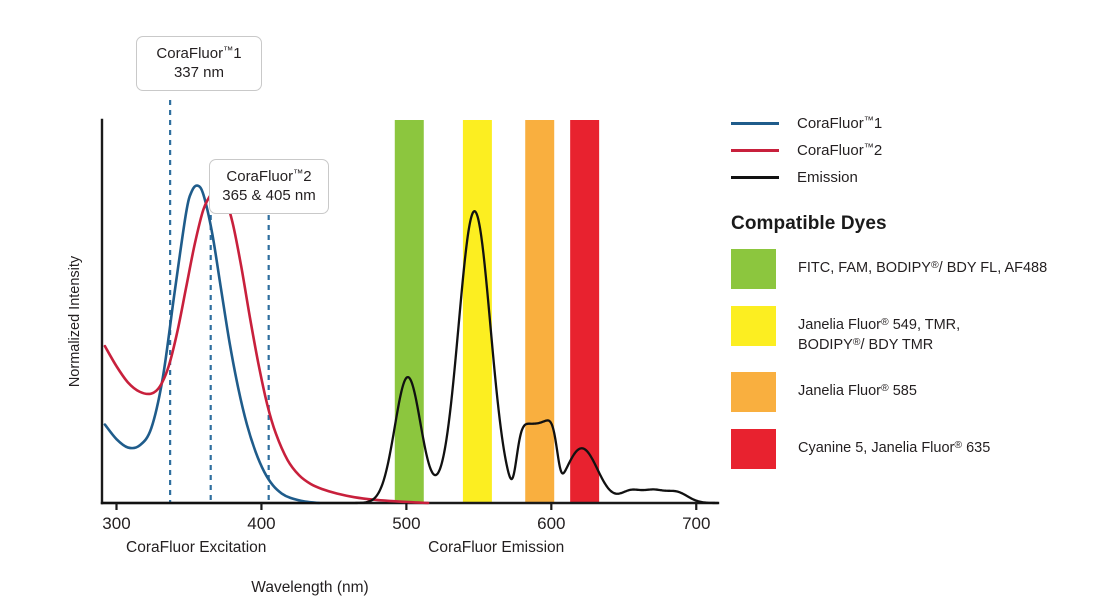 This screenshot has width=1110, height=612. I want to click on legend-corafluor2-label: CoraFluor™2, so click(840, 150).